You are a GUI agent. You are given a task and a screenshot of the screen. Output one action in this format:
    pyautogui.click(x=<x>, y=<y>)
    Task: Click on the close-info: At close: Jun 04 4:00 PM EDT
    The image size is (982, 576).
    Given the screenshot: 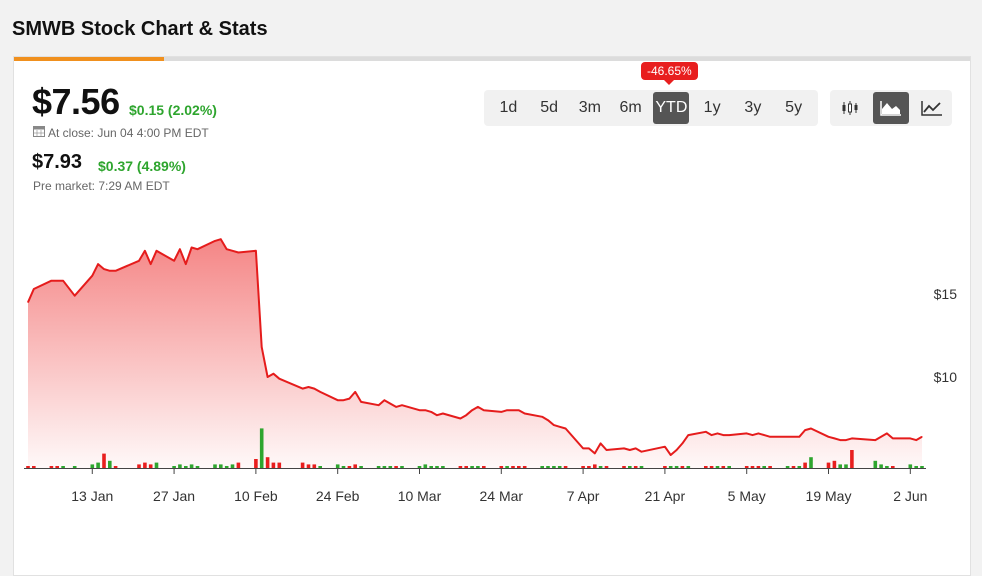 What is the action you would take?
    pyautogui.click(x=121, y=132)
    